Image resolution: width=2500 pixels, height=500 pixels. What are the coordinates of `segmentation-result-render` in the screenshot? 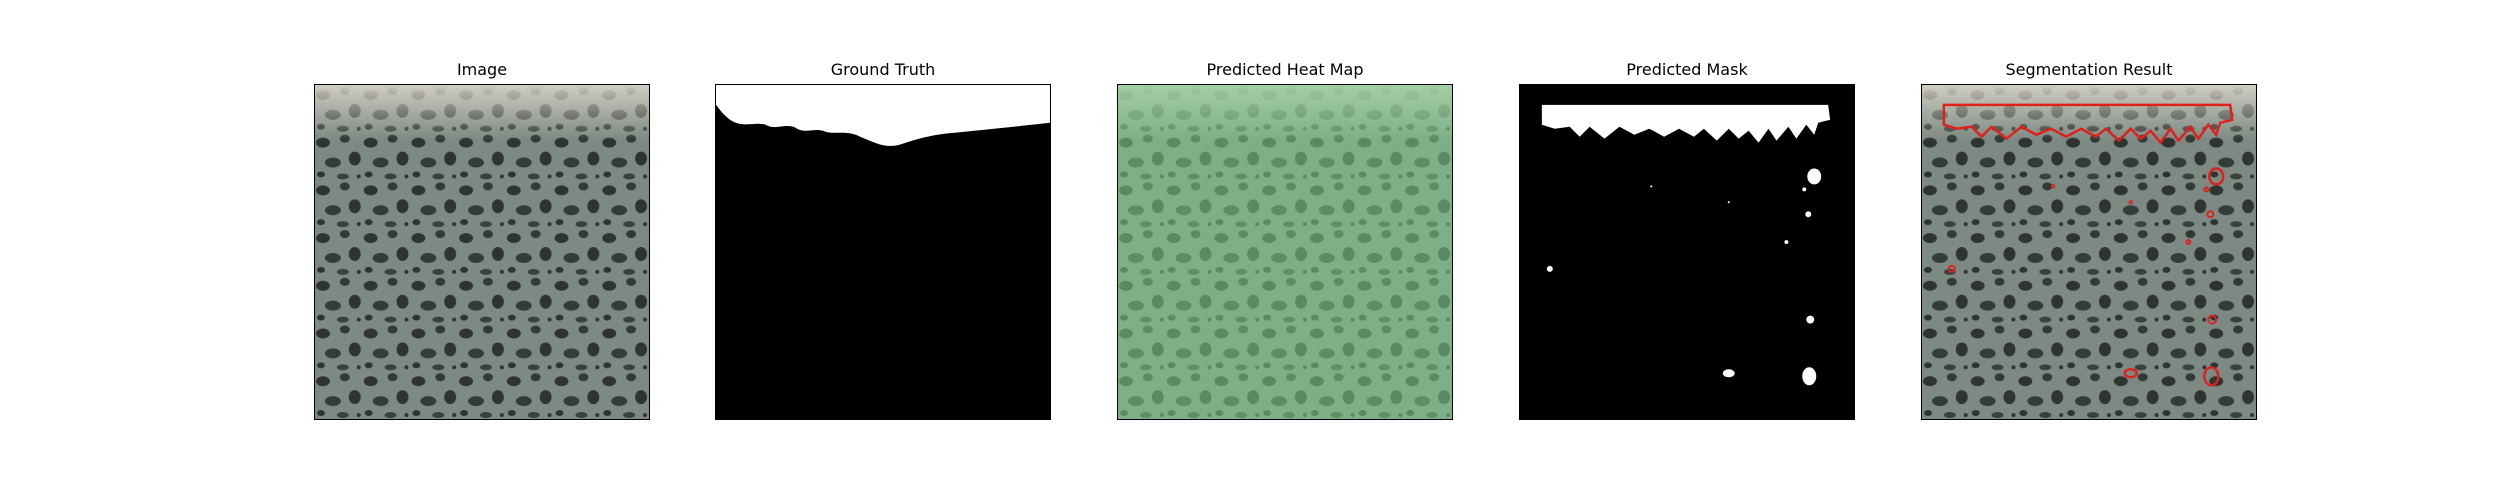 It's located at (2089, 252).